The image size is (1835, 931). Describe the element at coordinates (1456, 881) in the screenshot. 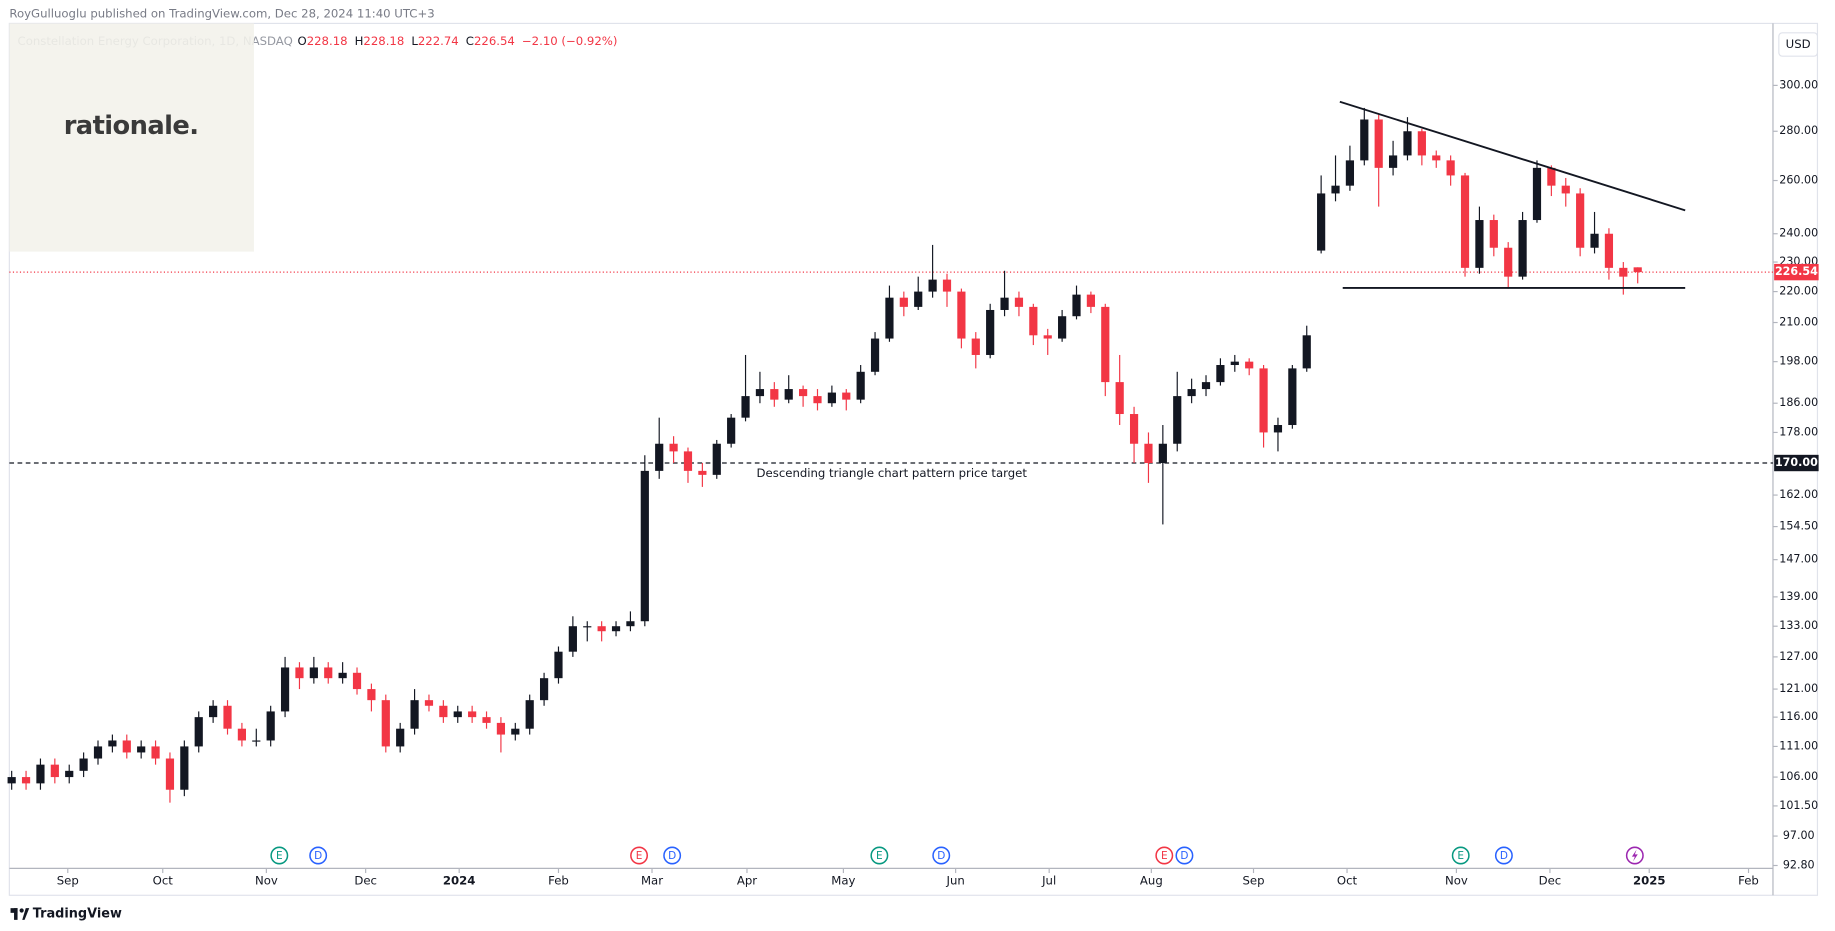

I see `x-tick-label: Nov` at that location.